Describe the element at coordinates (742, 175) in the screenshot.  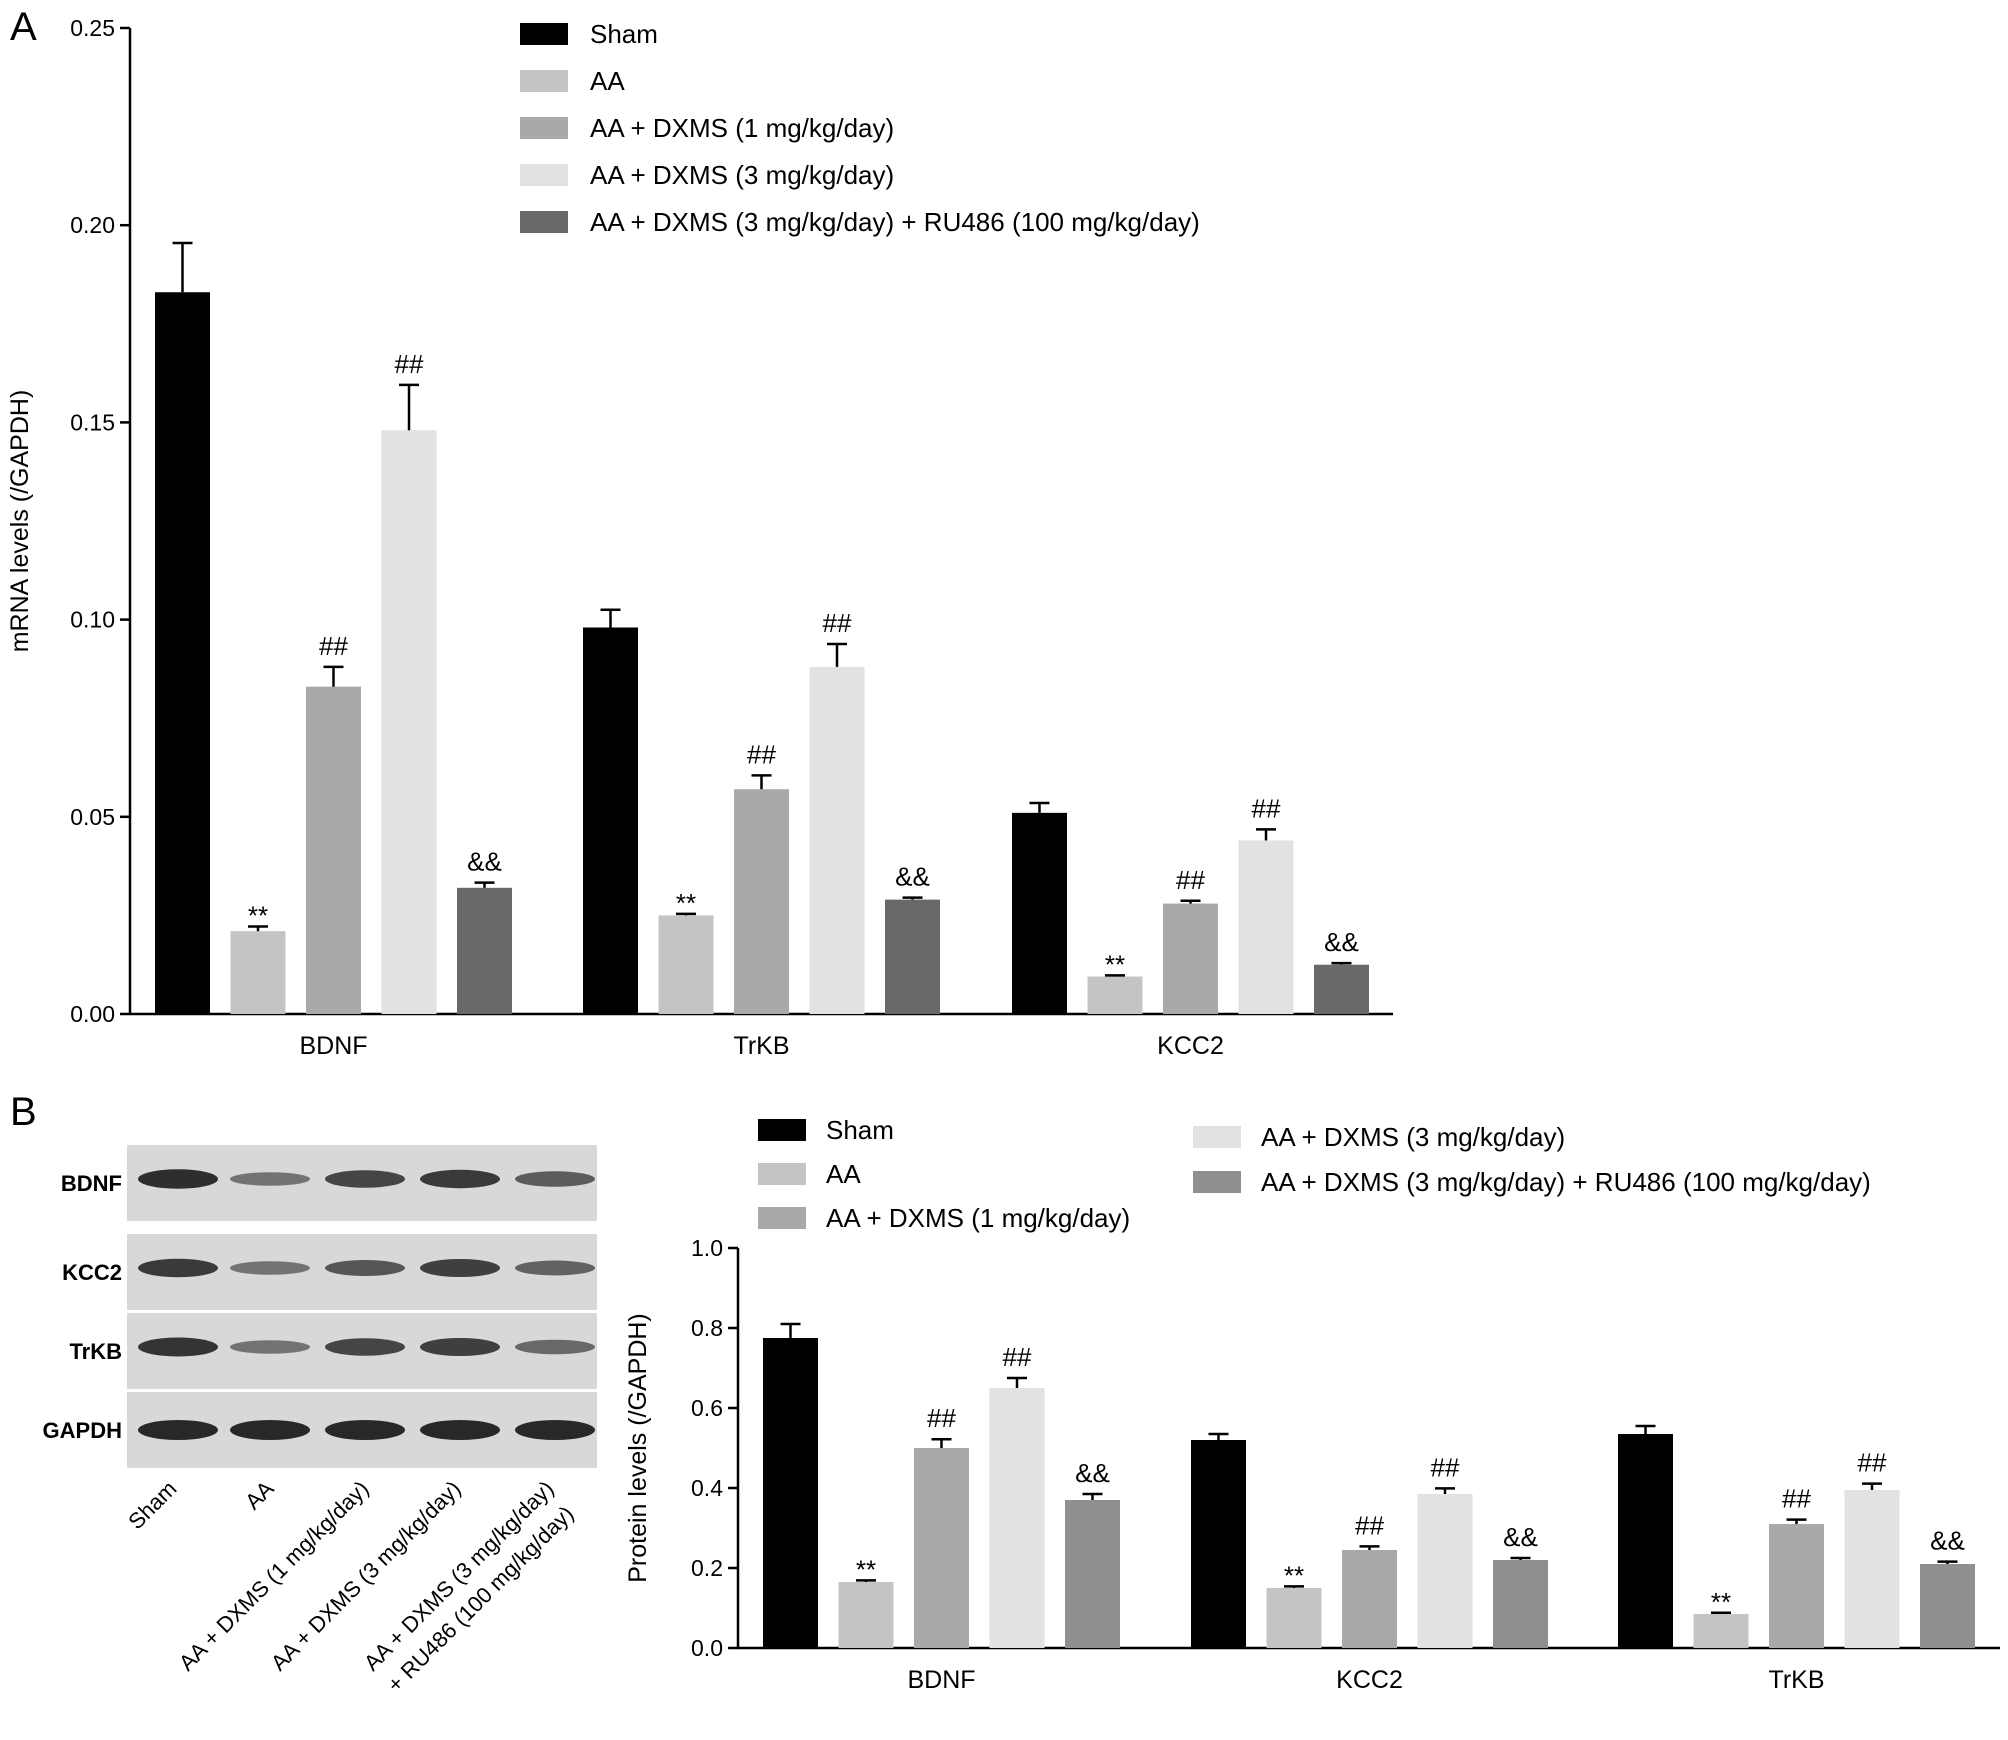
I see `legend-label: AA + DXMS (3 mg/kg/day)` at that location.